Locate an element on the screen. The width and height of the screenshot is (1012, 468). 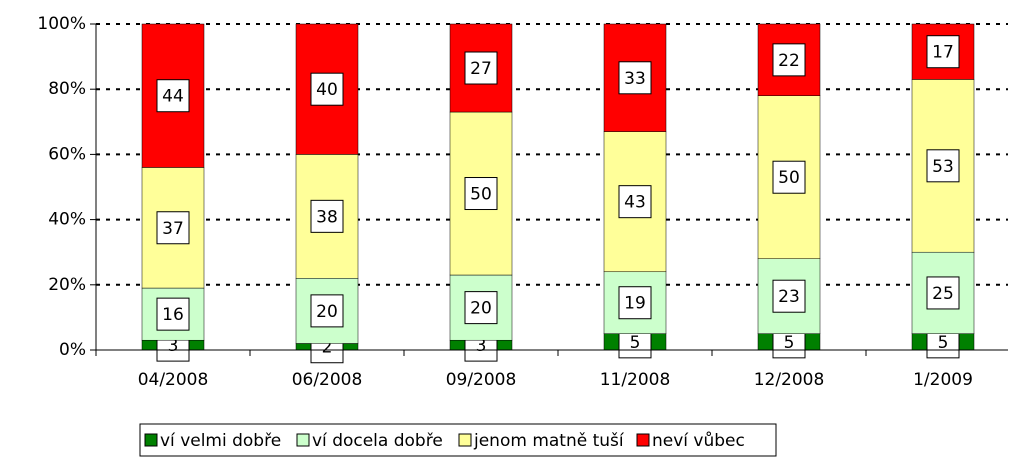
value-label: 16 is located at coordinates (173, 315).